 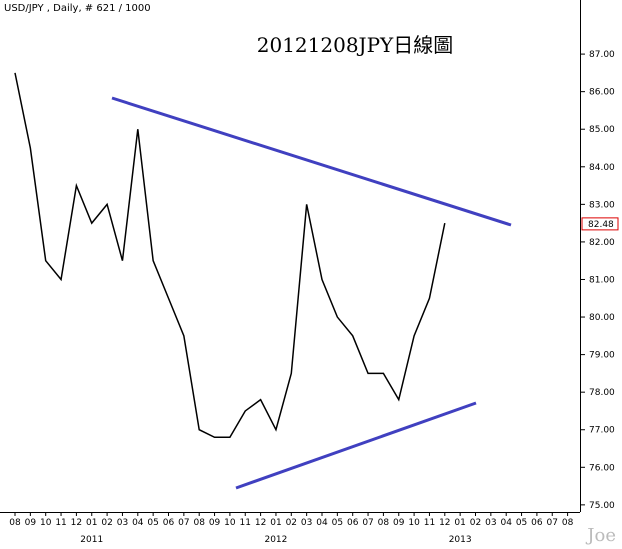 I want to click on y-tick-label: 83.00, so click(x=602, y=205).